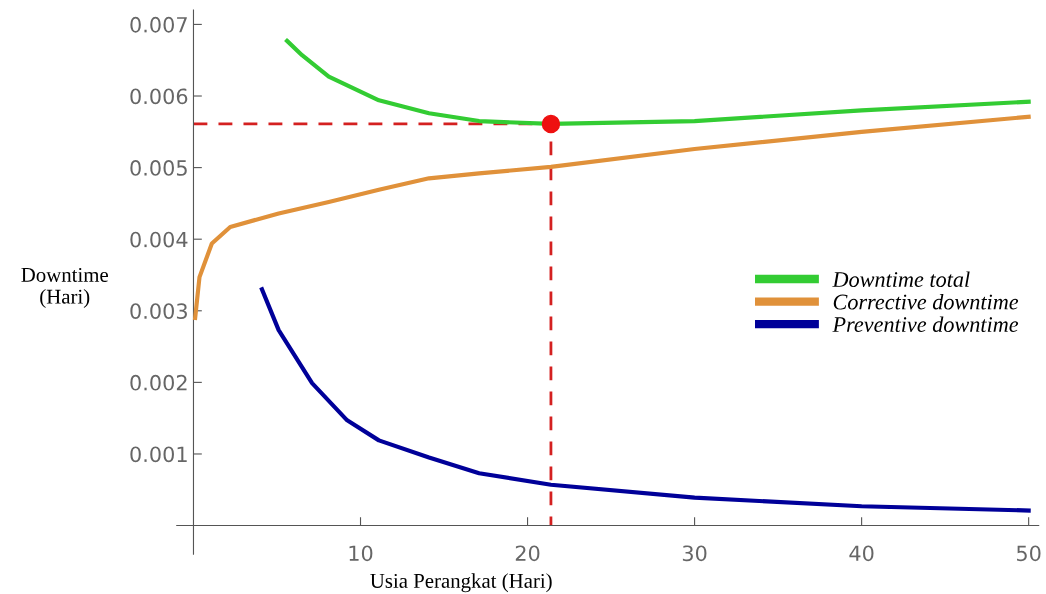 The height and width of the screenshot is (594, 1046). What do you see at coordinates (158, 382) in the screenshot?
I see `y-tick-label: 0.002` at bounding box center [158, 382].